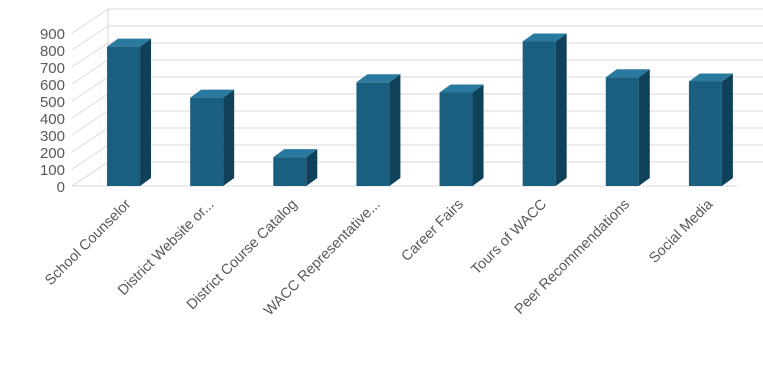 Image resolution: width=763 pixels, height=371 pixels. Describe the element at coordinates (433, 231) in the screenshot. I see `x-category-label: Career Fairs` at that location.